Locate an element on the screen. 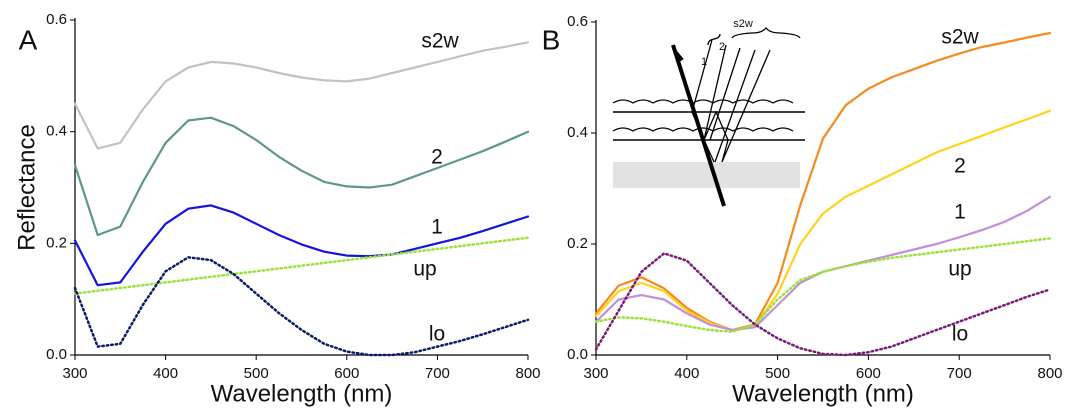 The width and height of the screenshot is (1083, 412). reflected-rays is located at coordinates (731, 101).